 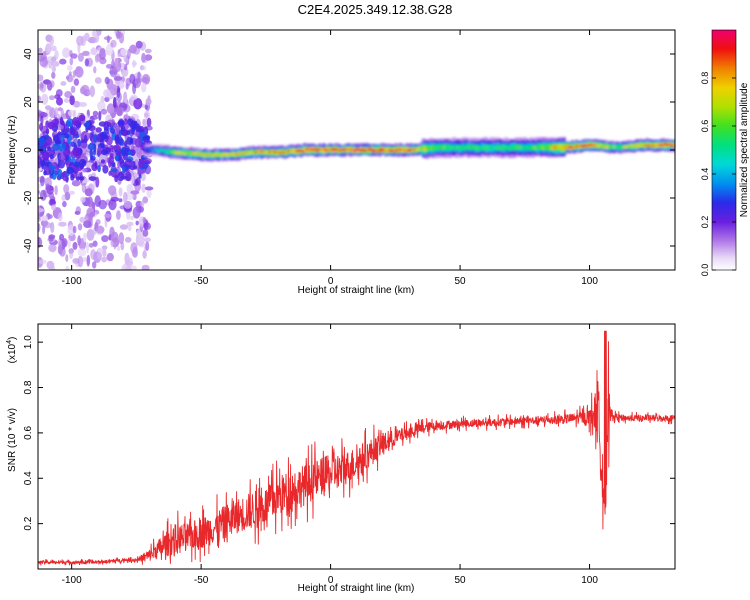 What do you see at coordinates (705, 126) in the screenshot?
I see `colorbar-tick-label: 0.6` at bounding box center [705, 126].